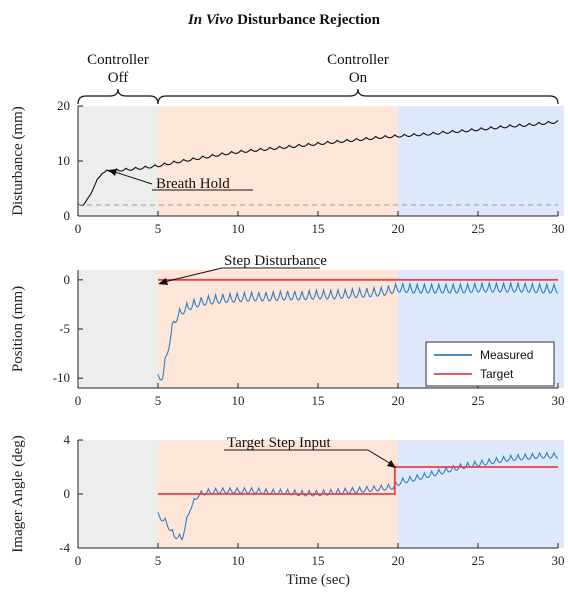 This screenshot has height=596, width=568. What do you see at coordinates (133, 178) in the screenshot?
I see `breath-hold-leader` at bounding box center [133, 178].